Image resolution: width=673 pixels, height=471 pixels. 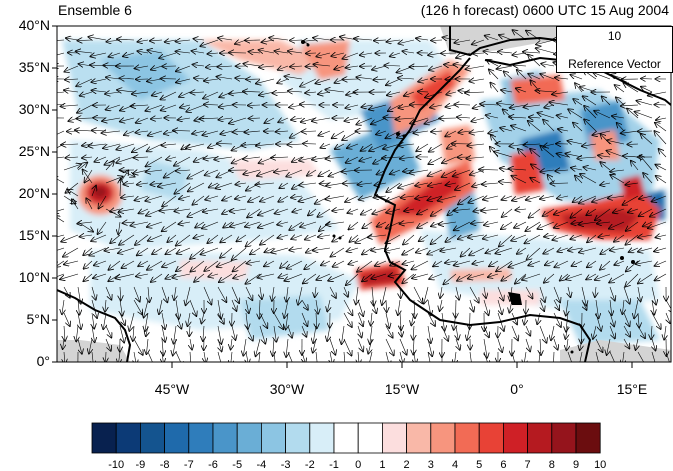 I want to click on x-label: 30°W, so click(x=287, y=389).